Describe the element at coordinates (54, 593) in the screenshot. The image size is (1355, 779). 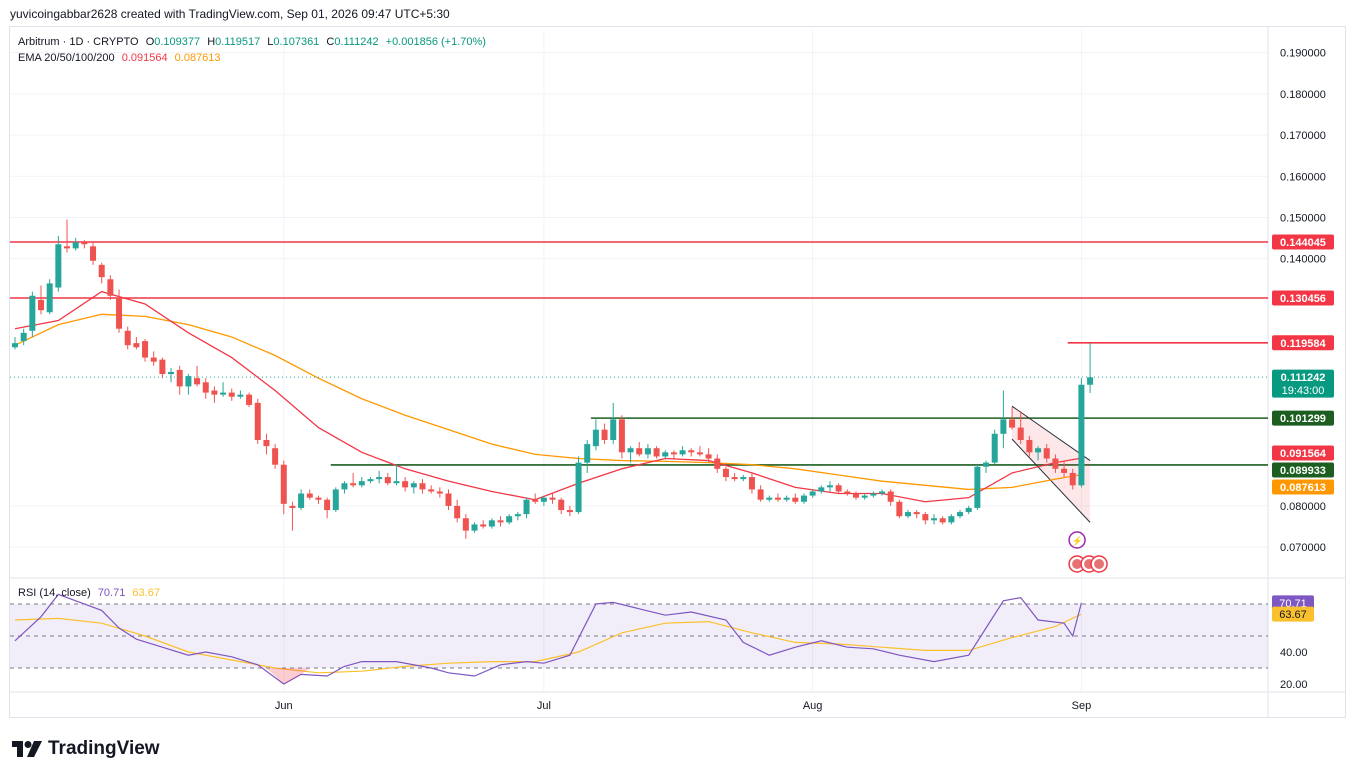
I see `rsi-label: RSI (14, close)` at that location.